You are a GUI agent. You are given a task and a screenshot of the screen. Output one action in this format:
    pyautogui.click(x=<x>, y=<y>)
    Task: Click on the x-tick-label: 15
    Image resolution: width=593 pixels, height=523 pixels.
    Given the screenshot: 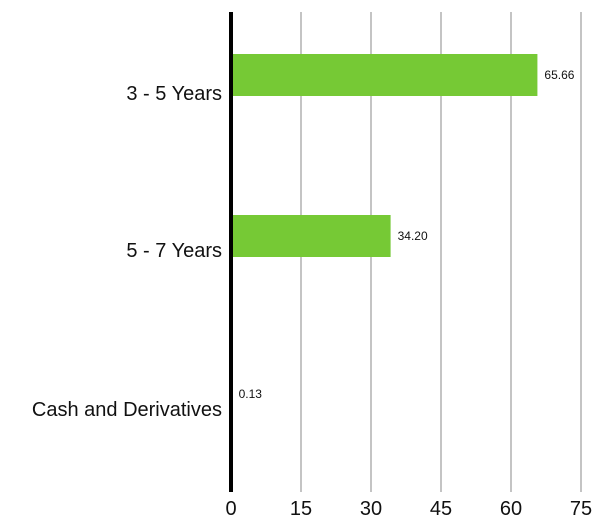 What is the action you would take?
    pyautogui.click(x=301, y=509)
    